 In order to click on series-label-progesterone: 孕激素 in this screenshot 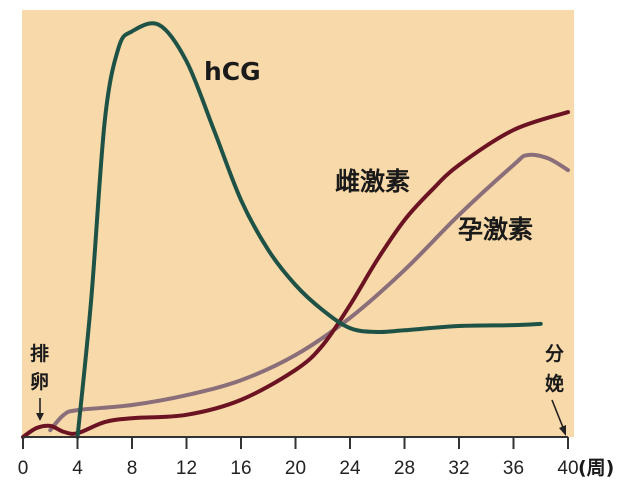, I will do `click(495, 229)`.